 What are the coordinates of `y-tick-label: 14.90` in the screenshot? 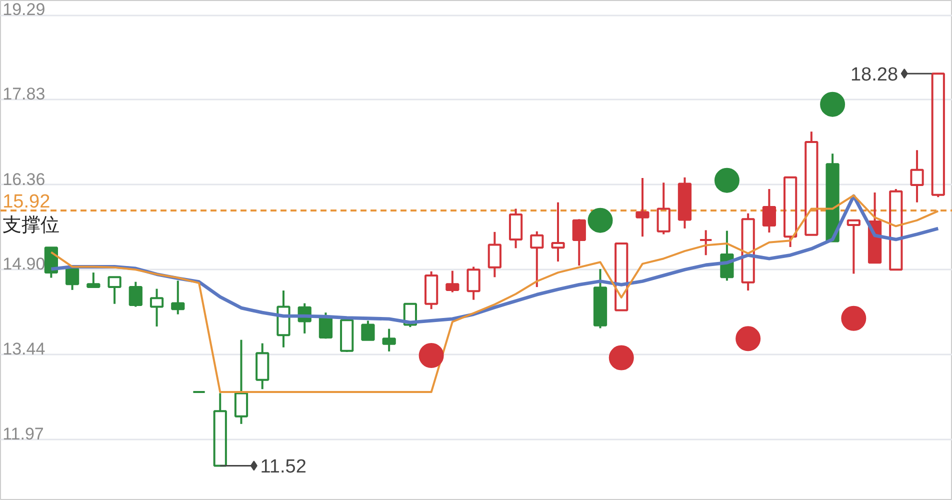 It's located at (24, 264).